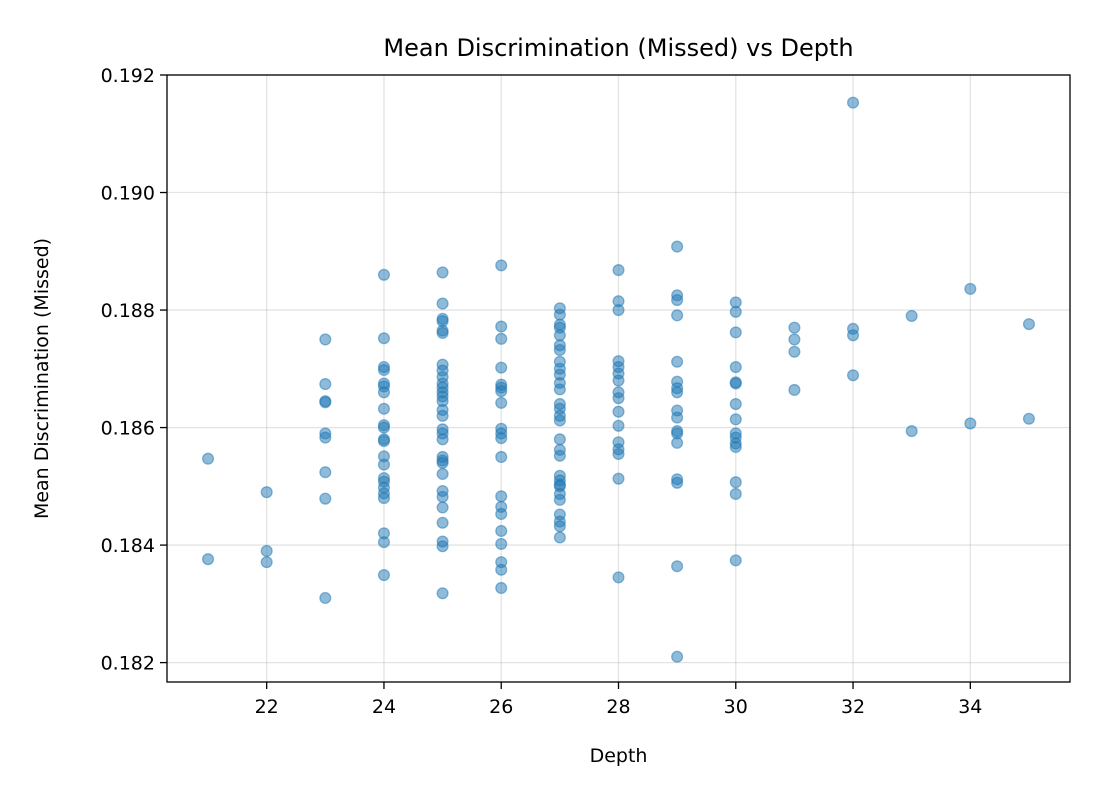 The width and height of the screenshot is (1100, 800). I want to click on y-tick-label: 0.186, so click(128, 429).